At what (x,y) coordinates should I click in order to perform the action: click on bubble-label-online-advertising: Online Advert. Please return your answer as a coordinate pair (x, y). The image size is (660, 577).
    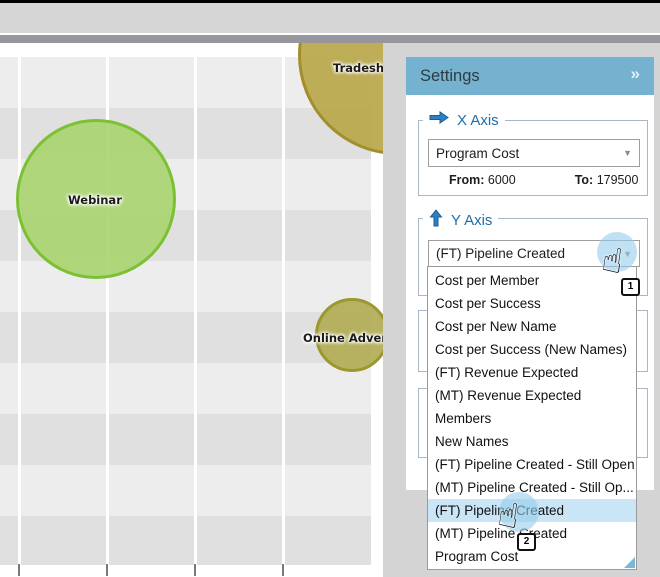
    Looking at the image, I should click on (343, 338).